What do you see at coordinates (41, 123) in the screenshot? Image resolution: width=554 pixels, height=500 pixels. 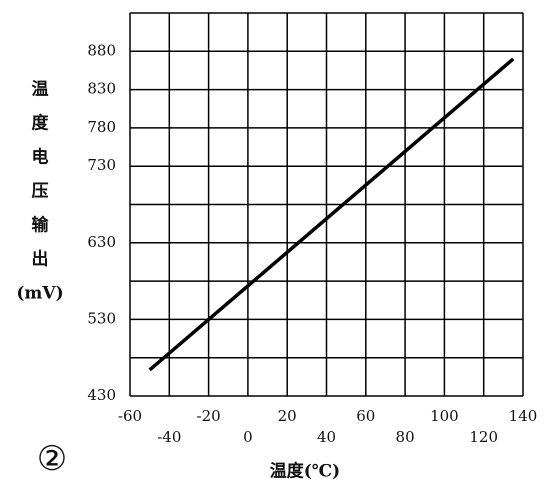 I see `y-axis-label: 度` at bounding box center [41, 123].